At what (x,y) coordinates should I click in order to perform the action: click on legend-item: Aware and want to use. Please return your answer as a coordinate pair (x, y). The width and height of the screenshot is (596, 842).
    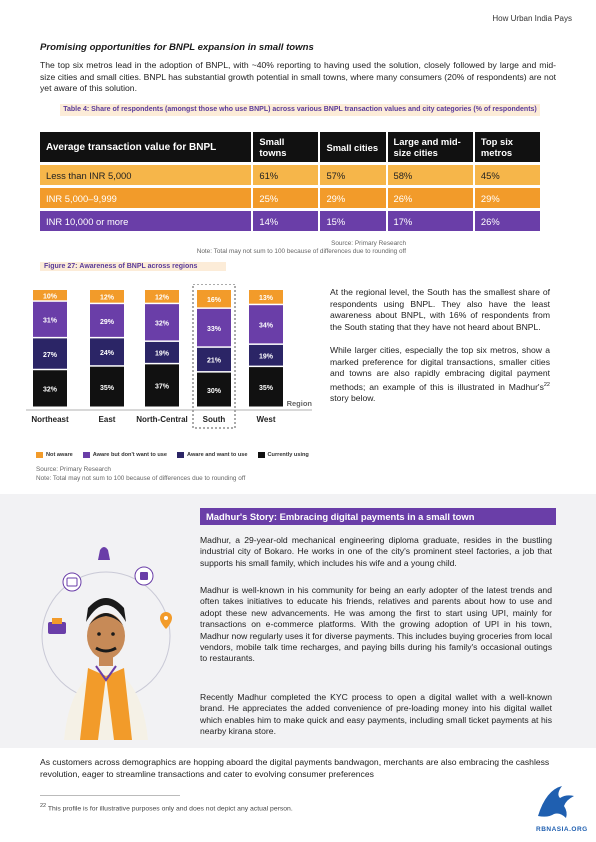
    Looking at the image, I should click on (212, 455).